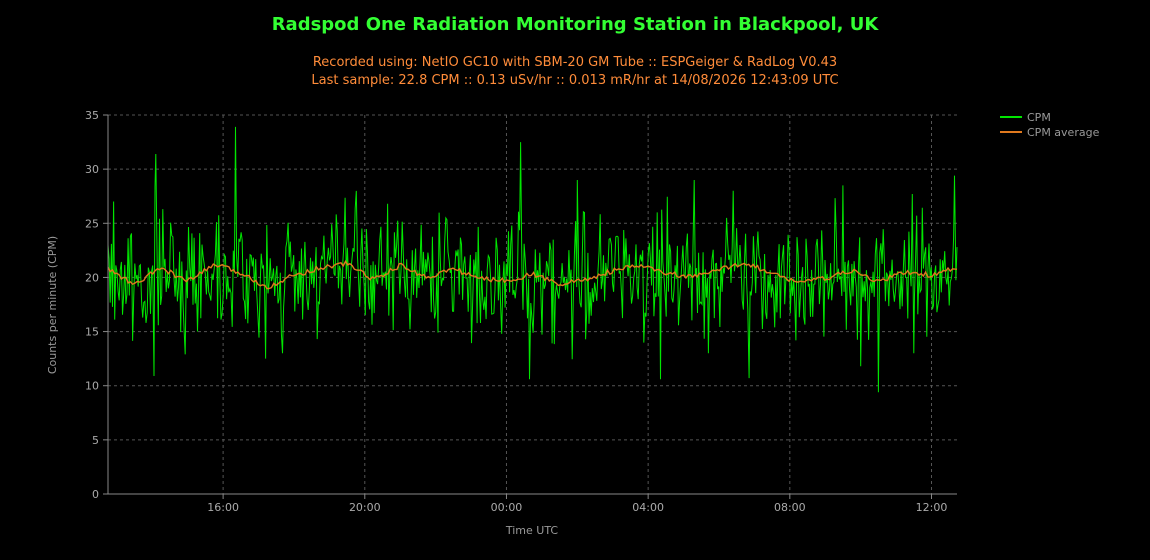  I want to click on y-tick-label: 10, so click(92, 386).